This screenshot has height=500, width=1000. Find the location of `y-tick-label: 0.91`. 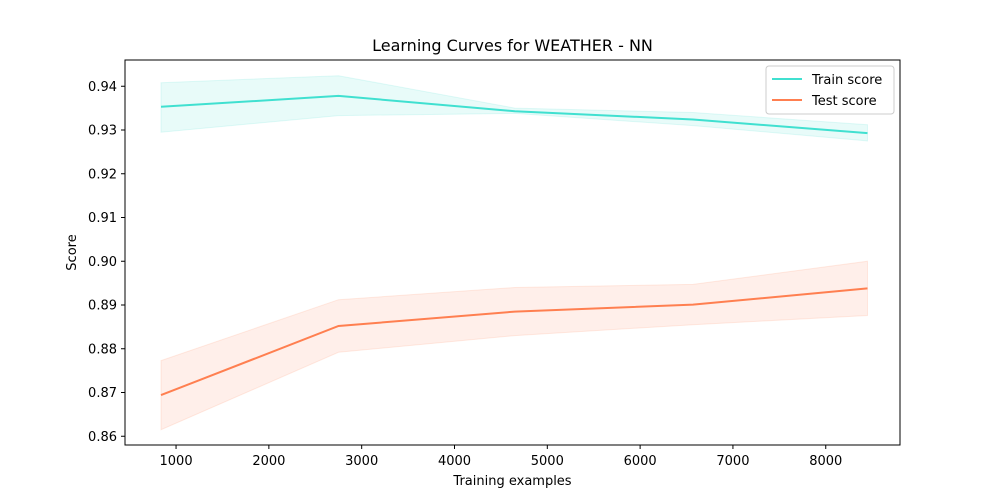

y-tick-label: 0.91 is located at coordinates (102, 218).